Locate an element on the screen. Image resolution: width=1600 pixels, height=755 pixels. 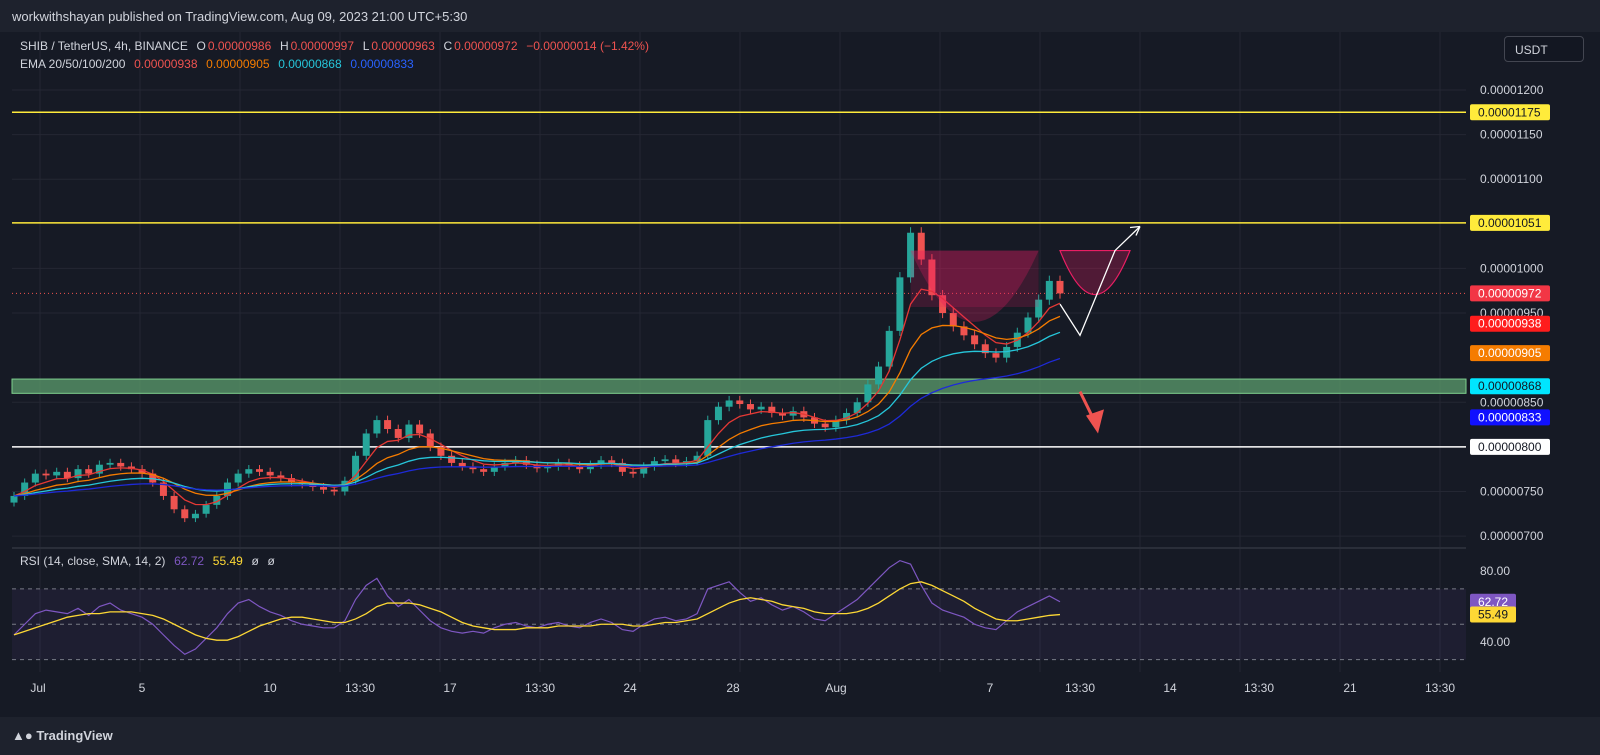
close-value: 0.00000972 is located at coordinates (486, 46).